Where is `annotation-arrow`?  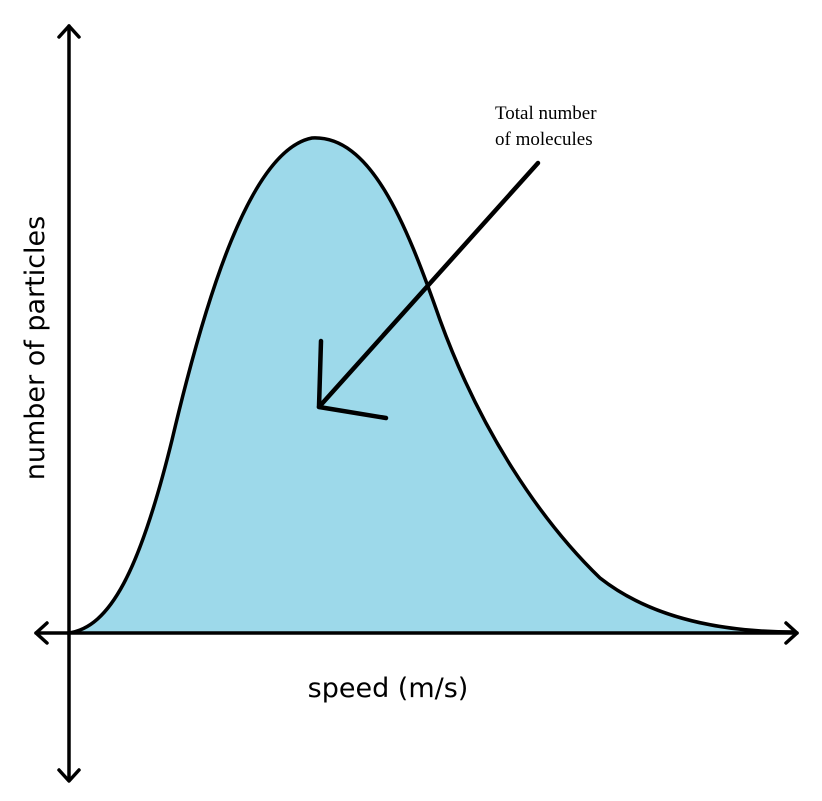 annotation-arrow is located at coordinates (428, 290).